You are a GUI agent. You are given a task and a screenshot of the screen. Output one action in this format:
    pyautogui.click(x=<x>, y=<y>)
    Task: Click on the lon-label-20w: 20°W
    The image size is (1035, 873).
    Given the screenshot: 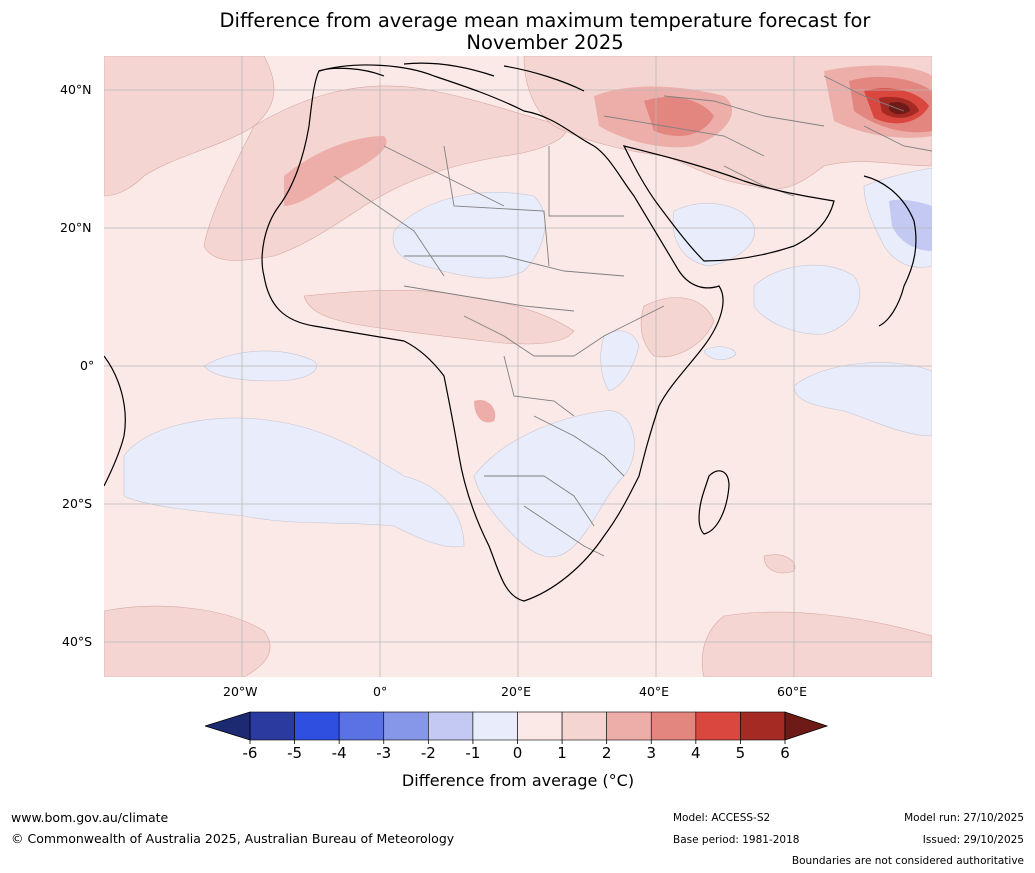 What is the action you would take?
    pyautogui.click(x=240, y=691)
    